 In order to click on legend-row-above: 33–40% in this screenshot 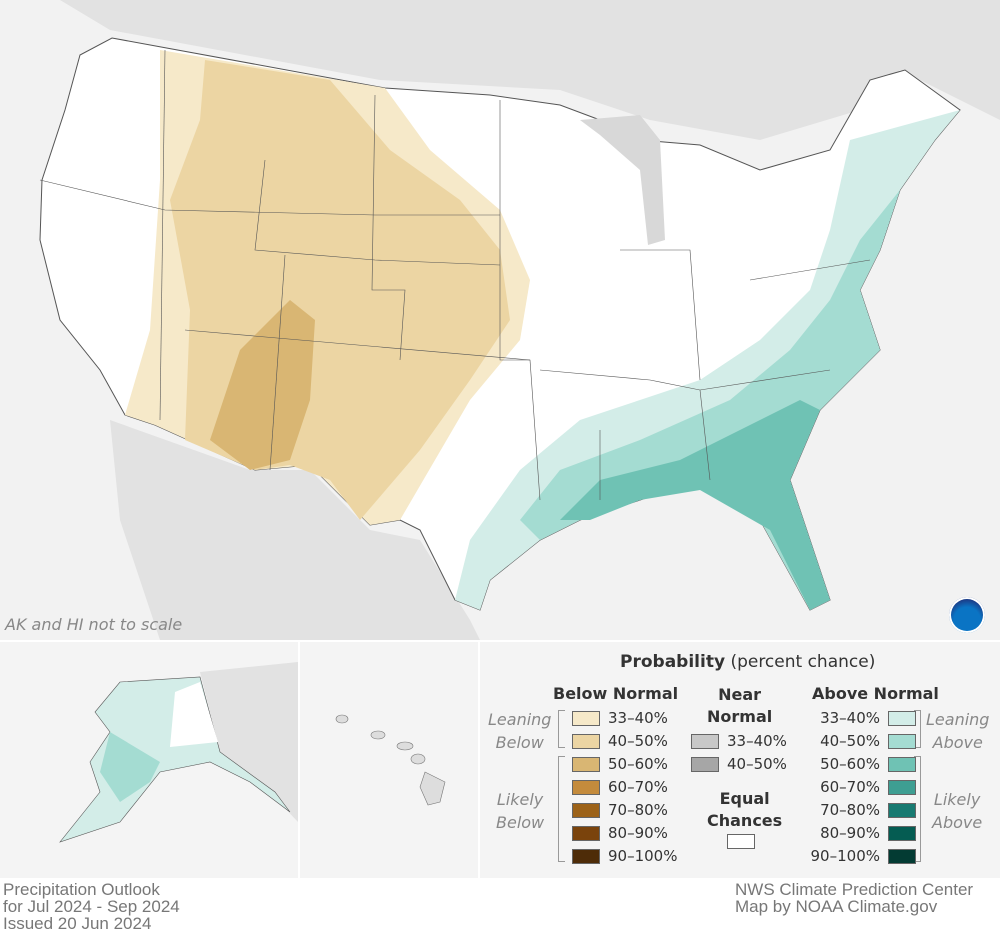, I will do `click(859, 718)`.